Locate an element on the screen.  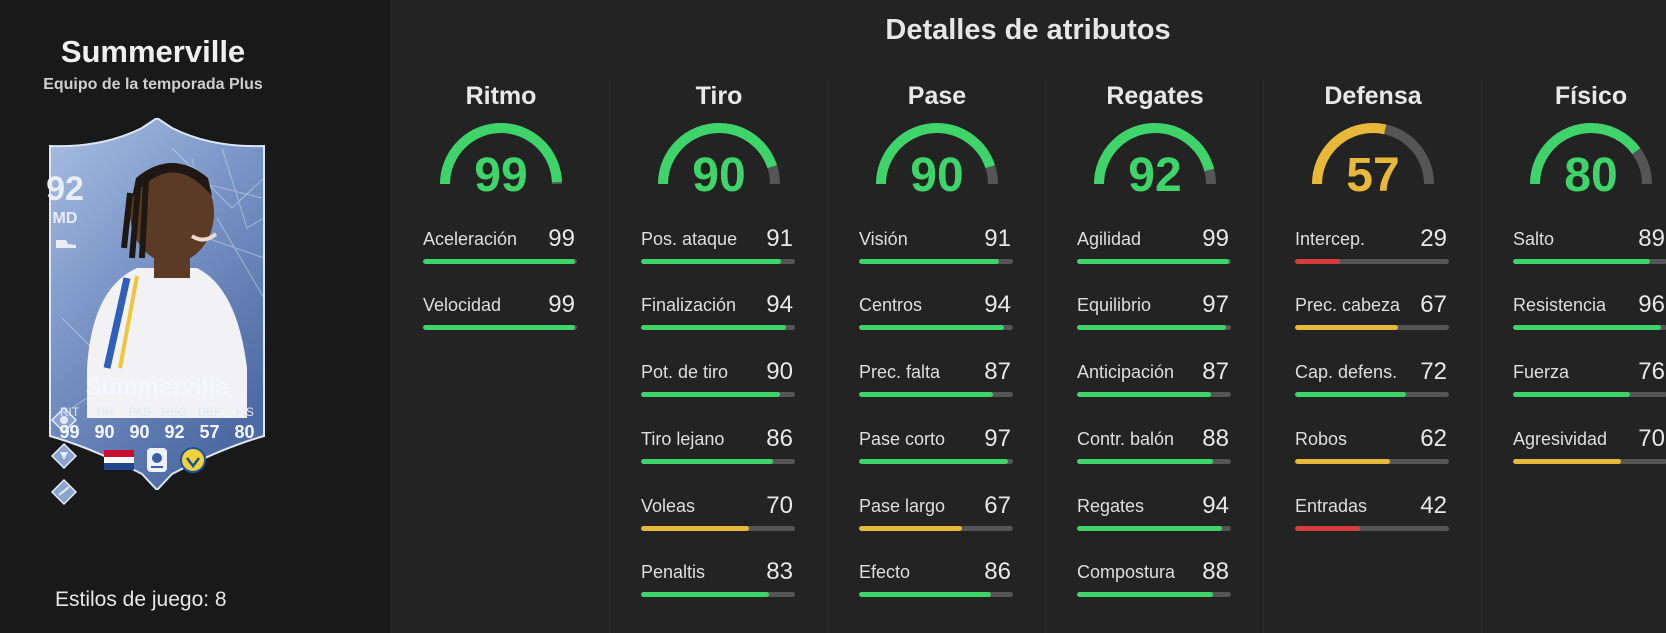
attribute-row: Regates 94 is located at coordinates (1156, 514).